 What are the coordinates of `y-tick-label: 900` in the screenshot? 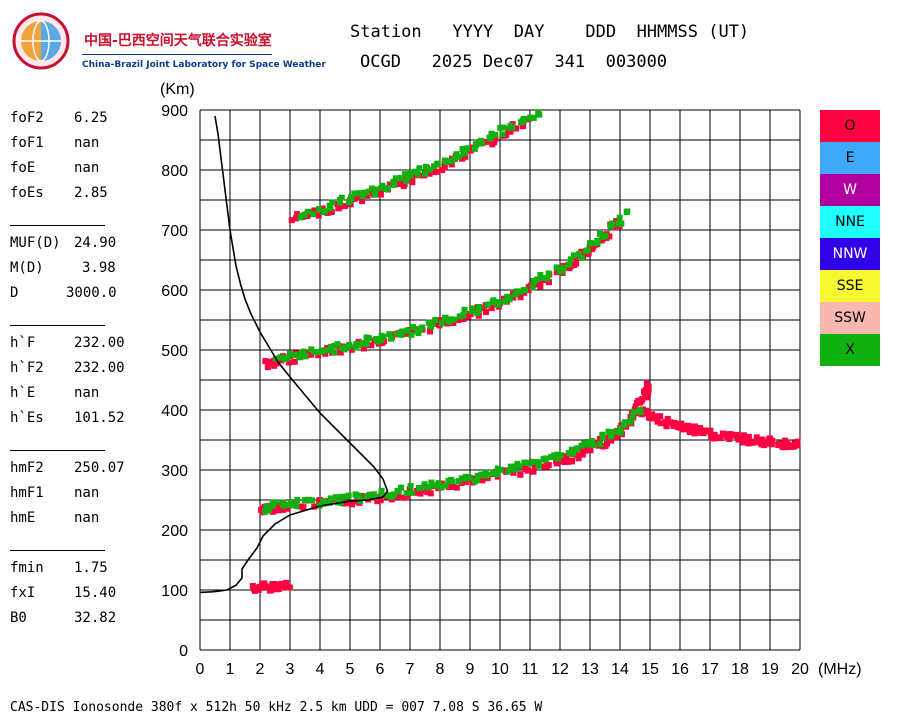 It's located at (174, 111).